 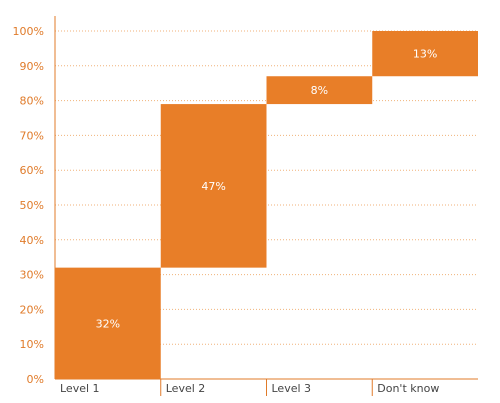 I want to click on y-tick-label: 100%, so click(x=28, y=31).